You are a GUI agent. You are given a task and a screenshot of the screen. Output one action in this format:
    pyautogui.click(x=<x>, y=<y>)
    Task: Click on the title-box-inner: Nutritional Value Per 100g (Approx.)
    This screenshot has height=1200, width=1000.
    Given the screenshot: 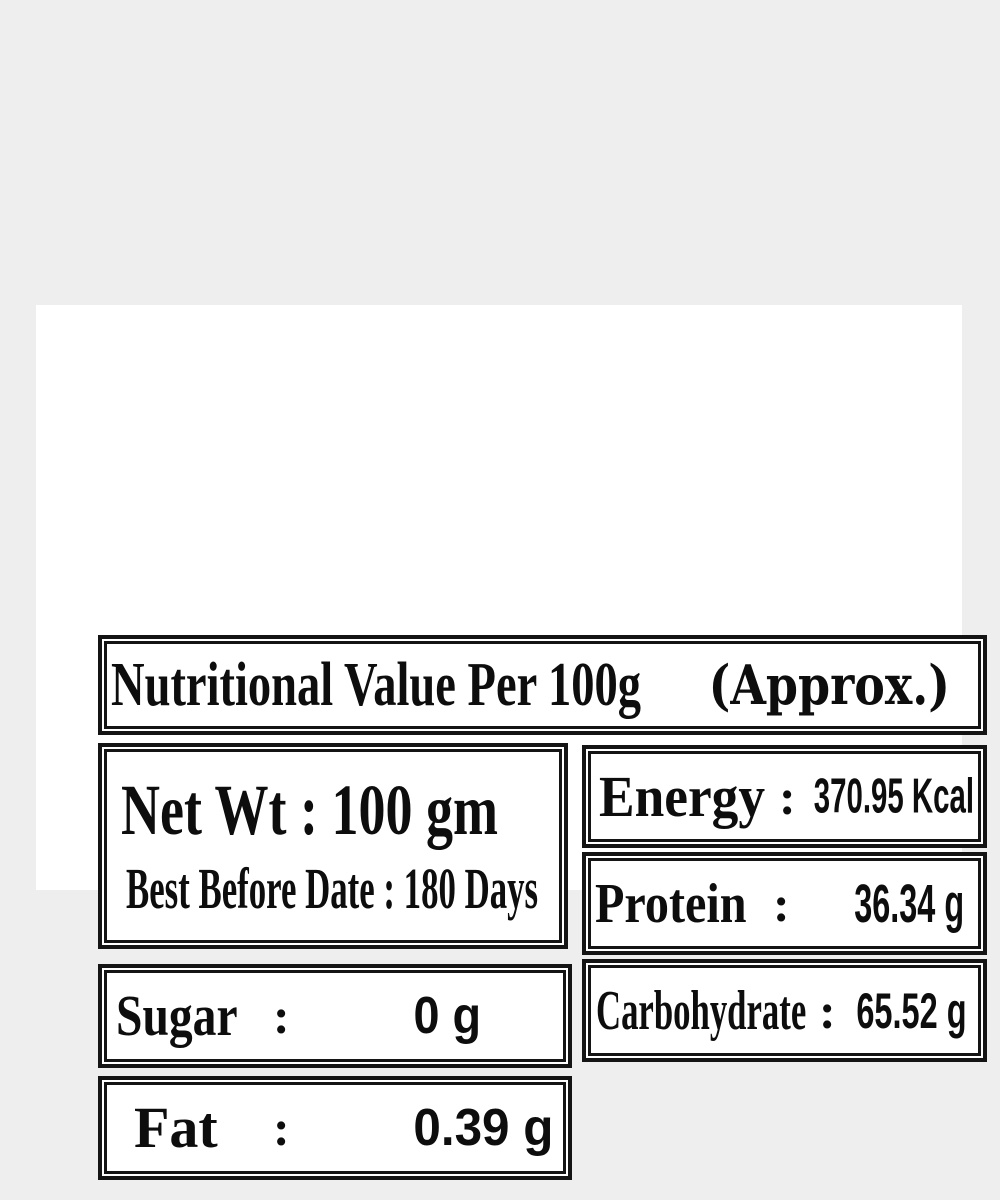 What is the action you would take?
    pyautogui.click(x=542, y=685)
    